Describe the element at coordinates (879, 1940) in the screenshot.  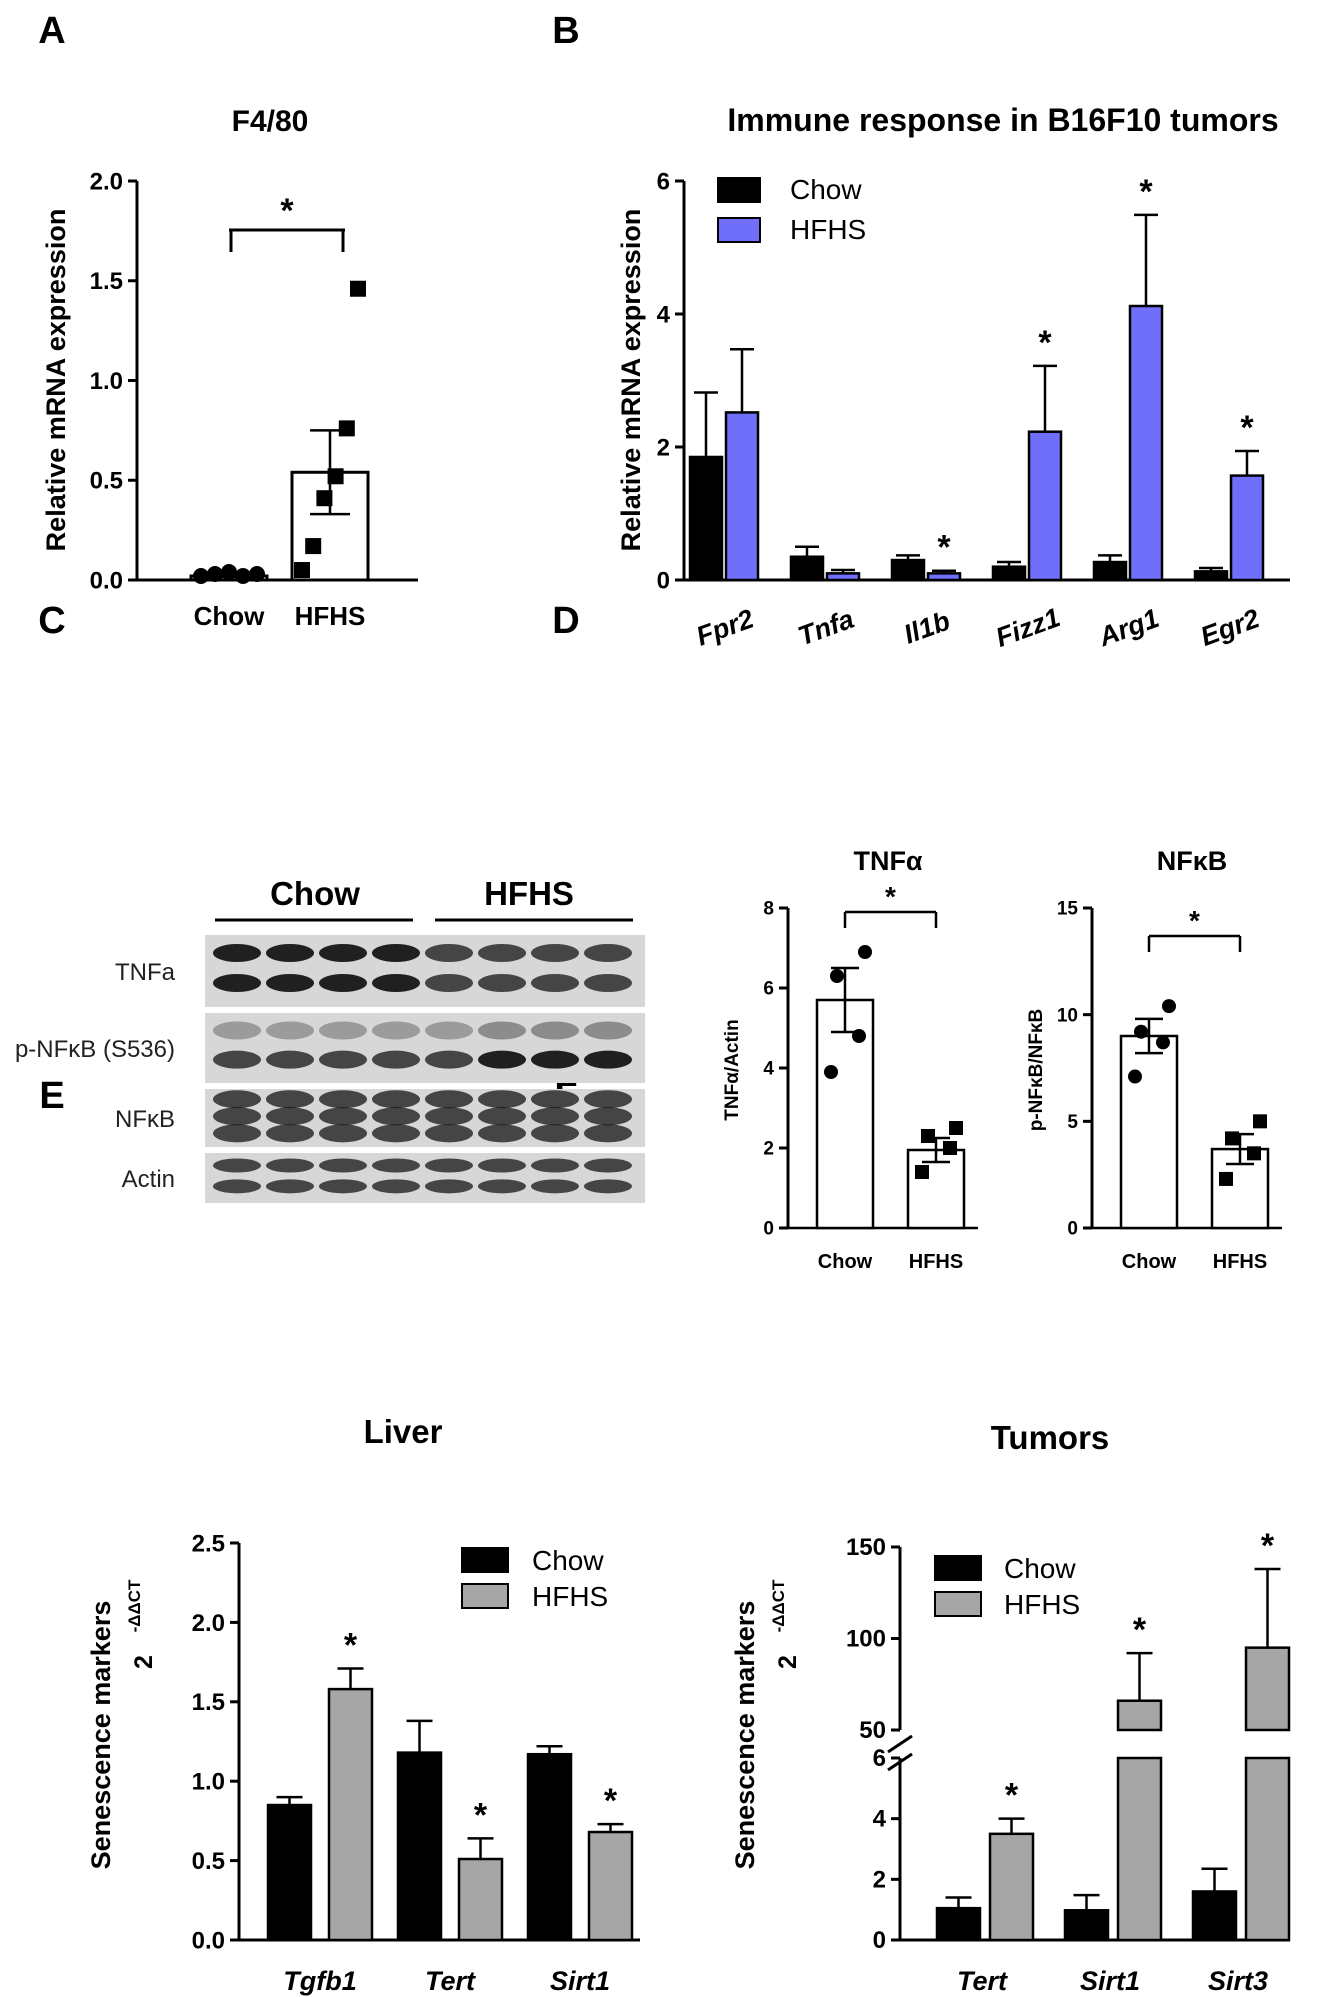
I see `chart-f-y-tick-label: 0` at that location.